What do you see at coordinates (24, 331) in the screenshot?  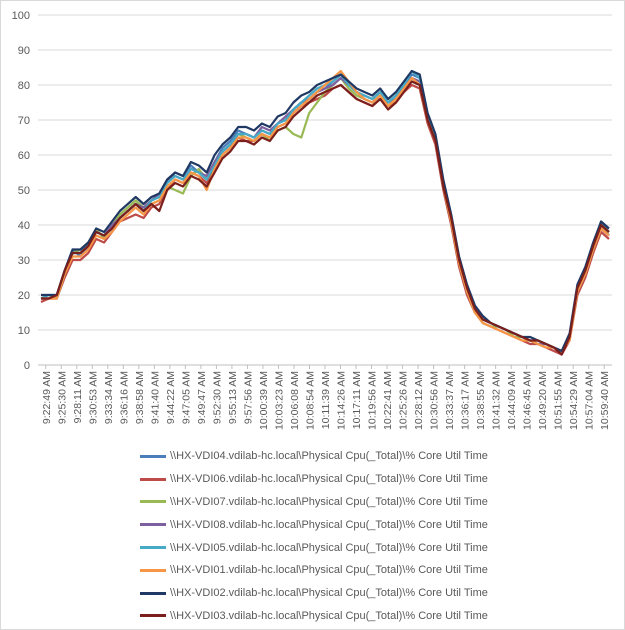 I see `y-tick-label: 10` at bounding box center [24, 331].